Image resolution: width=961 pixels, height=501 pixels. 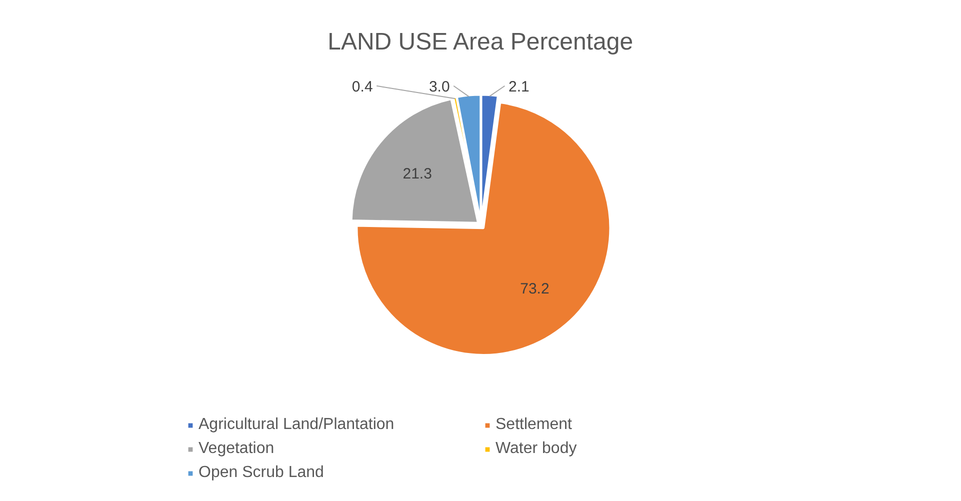 I want to click on data-label: 21.3, so click(x=417, y=173).